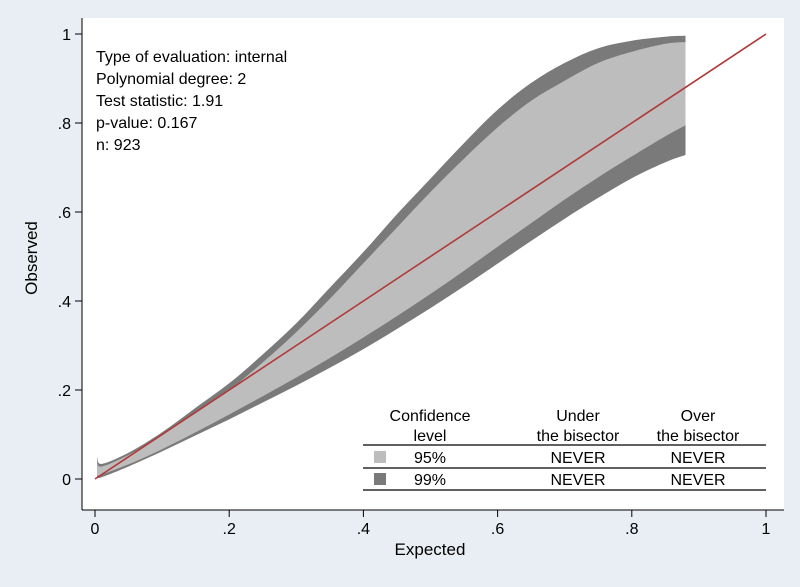 Image resolution: width=800 pixels, height=587 pixels. I want to click on y-axis-ticks: 0 .2 .4 .6 .8 1, so click(70, 258).